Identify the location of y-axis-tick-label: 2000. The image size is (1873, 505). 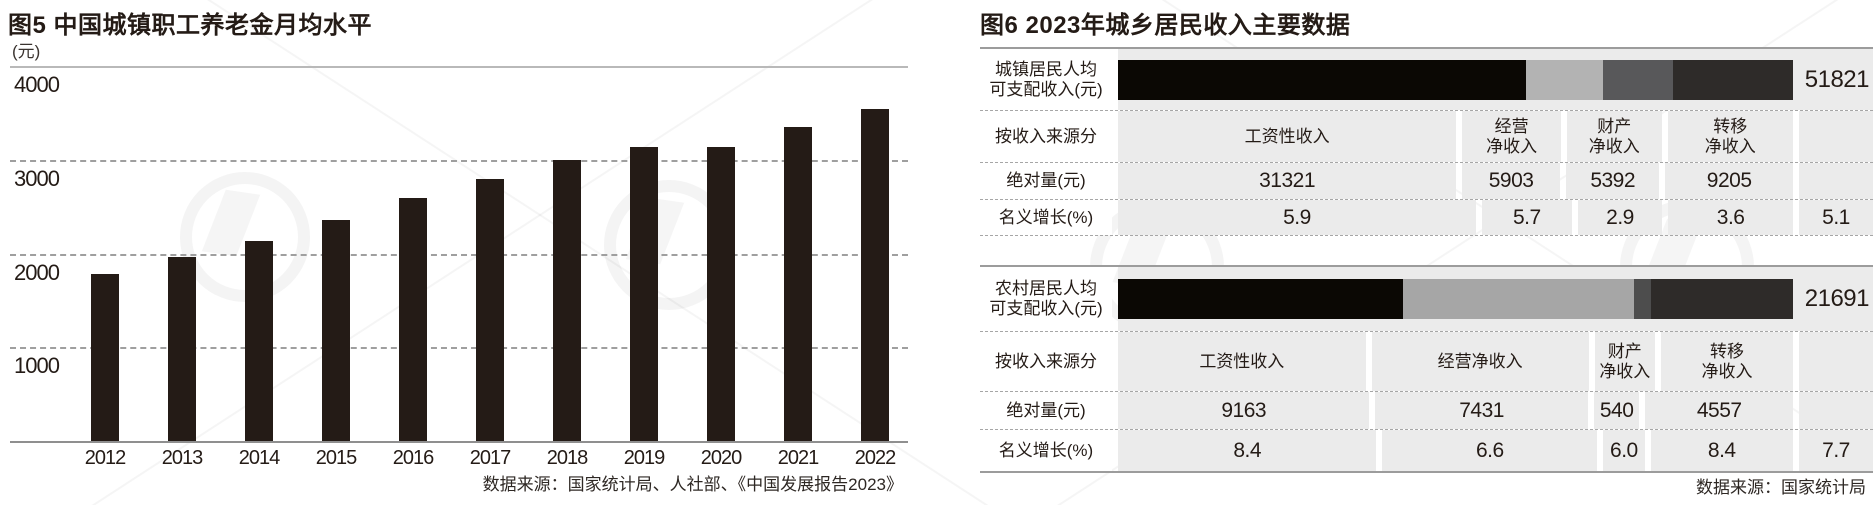
(37, 272).